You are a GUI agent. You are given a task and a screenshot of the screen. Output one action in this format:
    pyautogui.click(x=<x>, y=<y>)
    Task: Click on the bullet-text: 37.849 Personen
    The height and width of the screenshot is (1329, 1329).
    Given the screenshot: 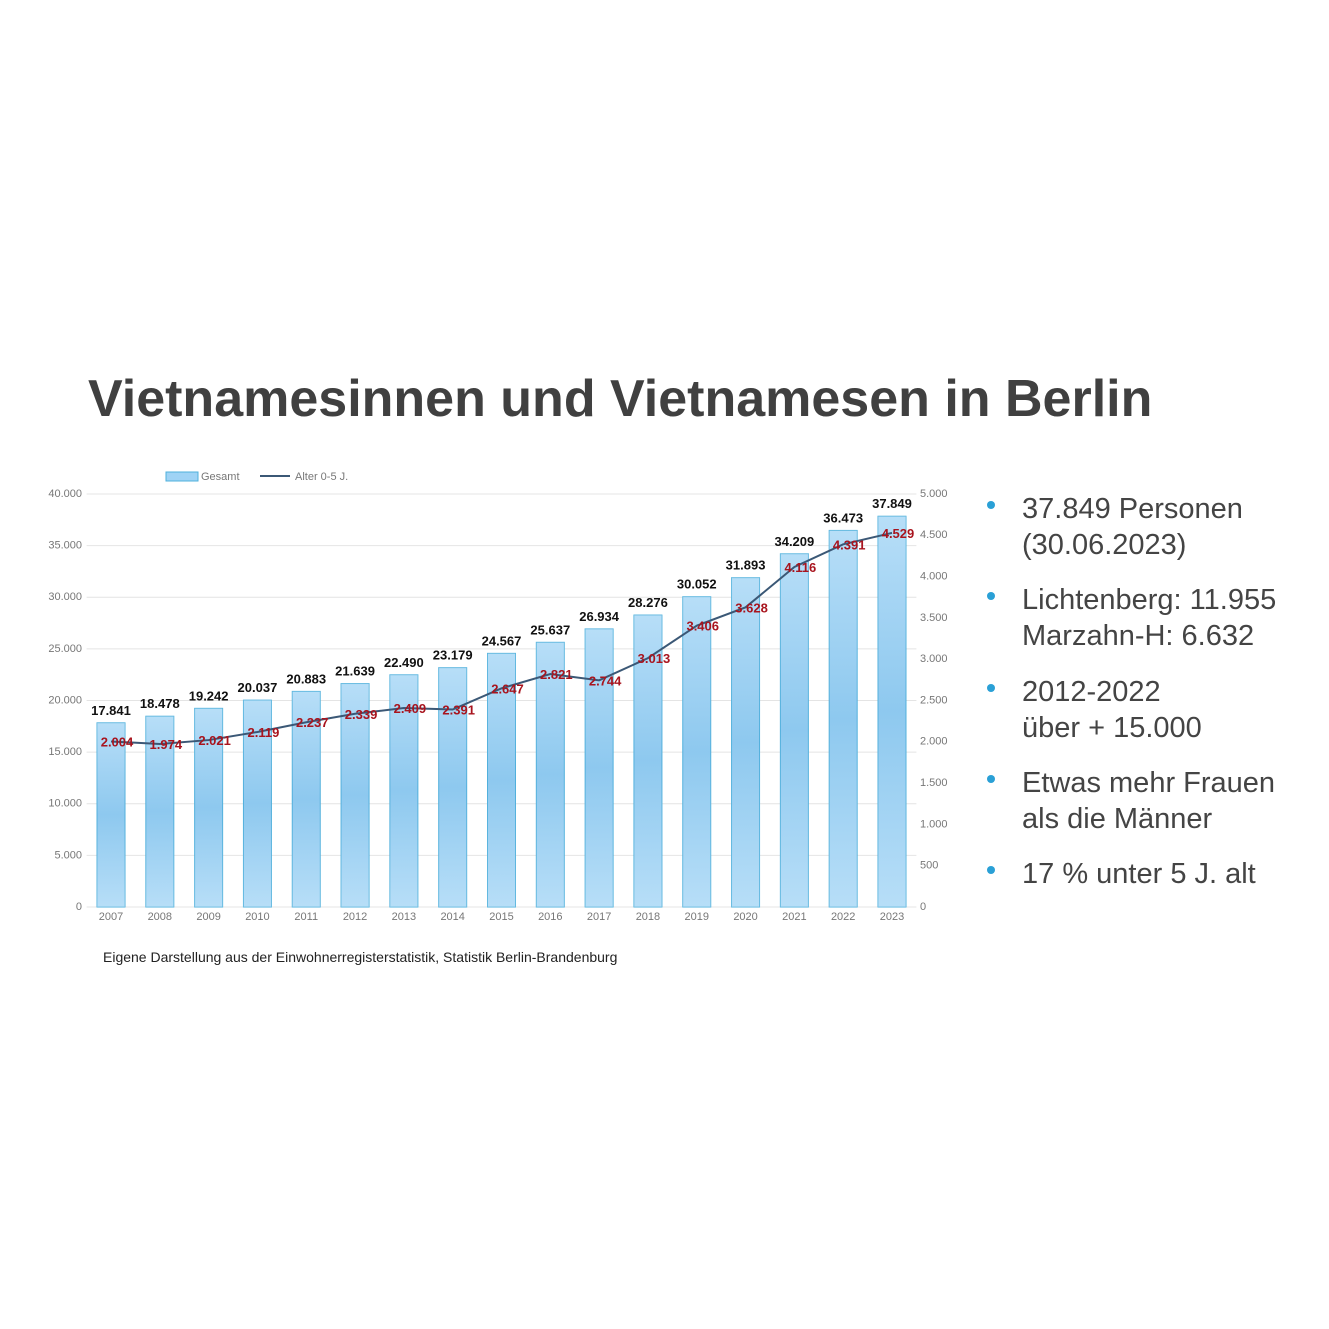 What is the action you would take?
    pyautogui.click(x=1132, y=509)
    